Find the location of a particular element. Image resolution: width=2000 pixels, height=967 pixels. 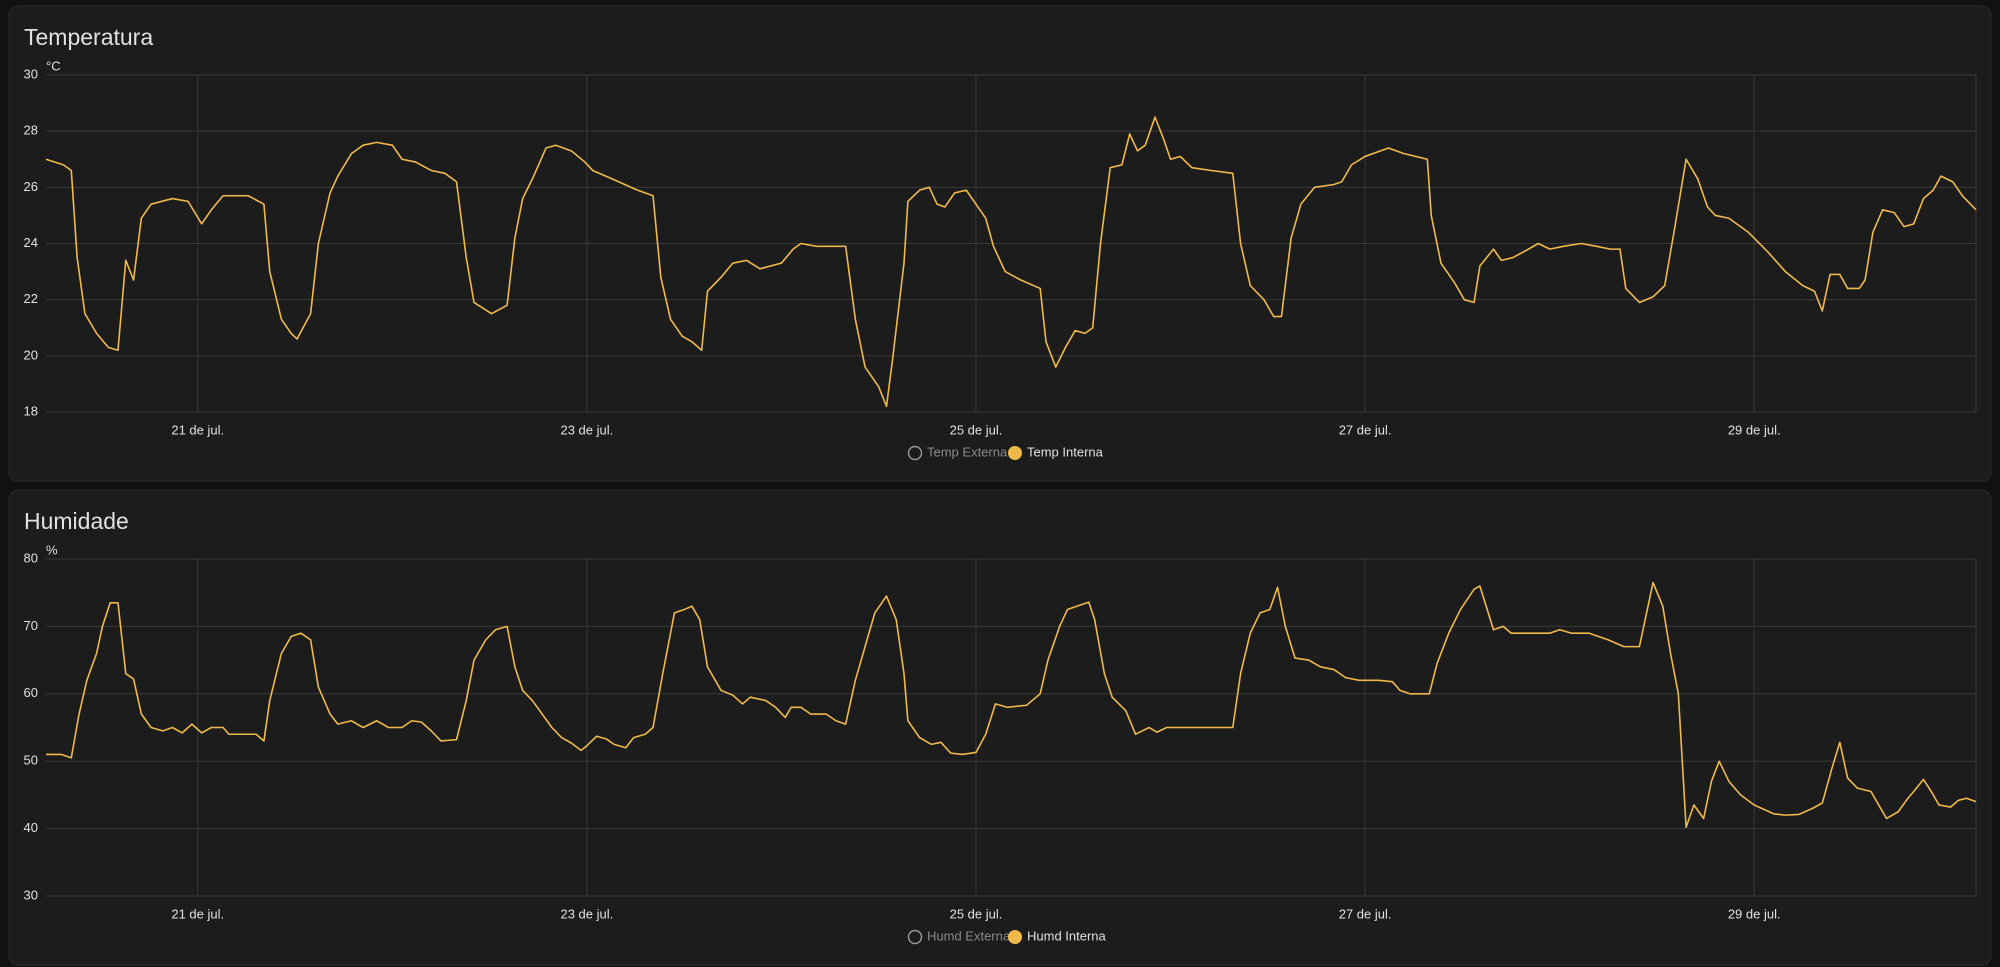

legend-label: Humd Externa is located at coordinates (969, 935).